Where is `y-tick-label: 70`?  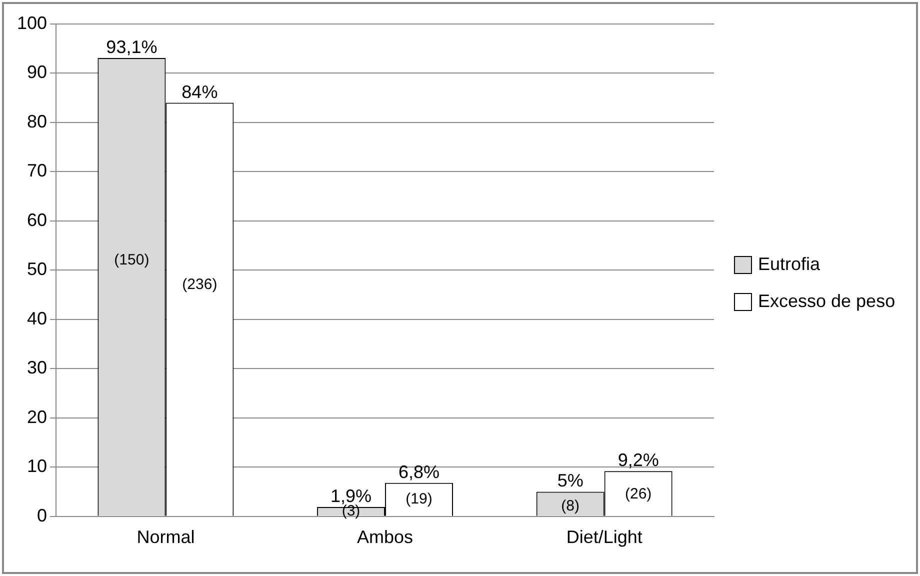
y-tick-label: 70 is located at coordinates (37, 170).